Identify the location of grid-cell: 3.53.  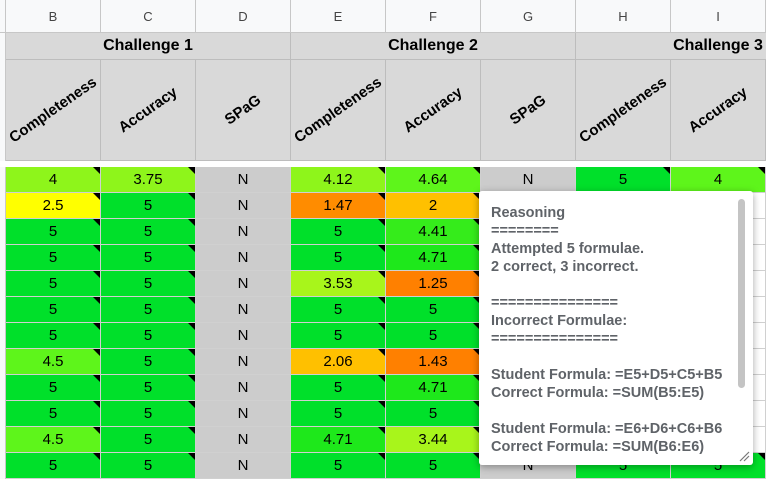
(338, 284).